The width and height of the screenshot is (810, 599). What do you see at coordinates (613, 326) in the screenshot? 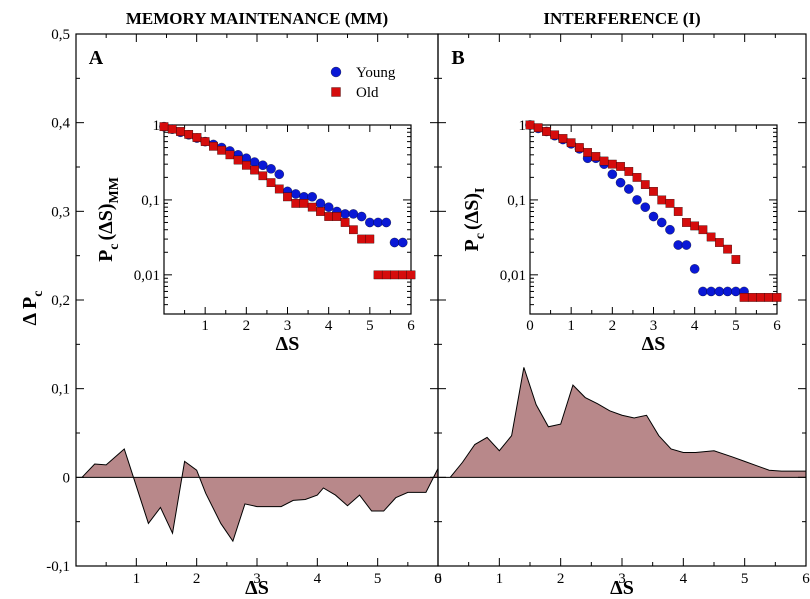
I see `inset-x-tick-label: 2` at bounding box center [613, 326].